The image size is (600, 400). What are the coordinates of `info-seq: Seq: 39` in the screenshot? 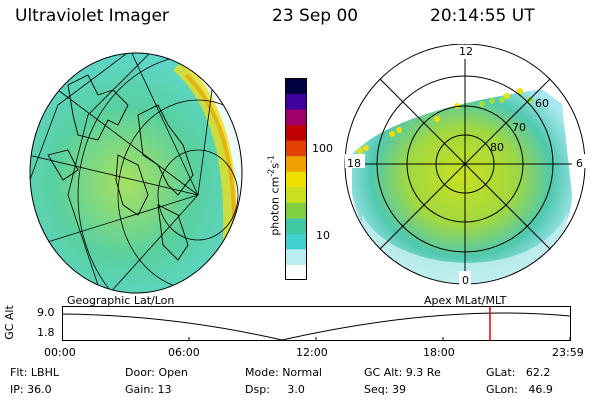 It's located at (385, 389).